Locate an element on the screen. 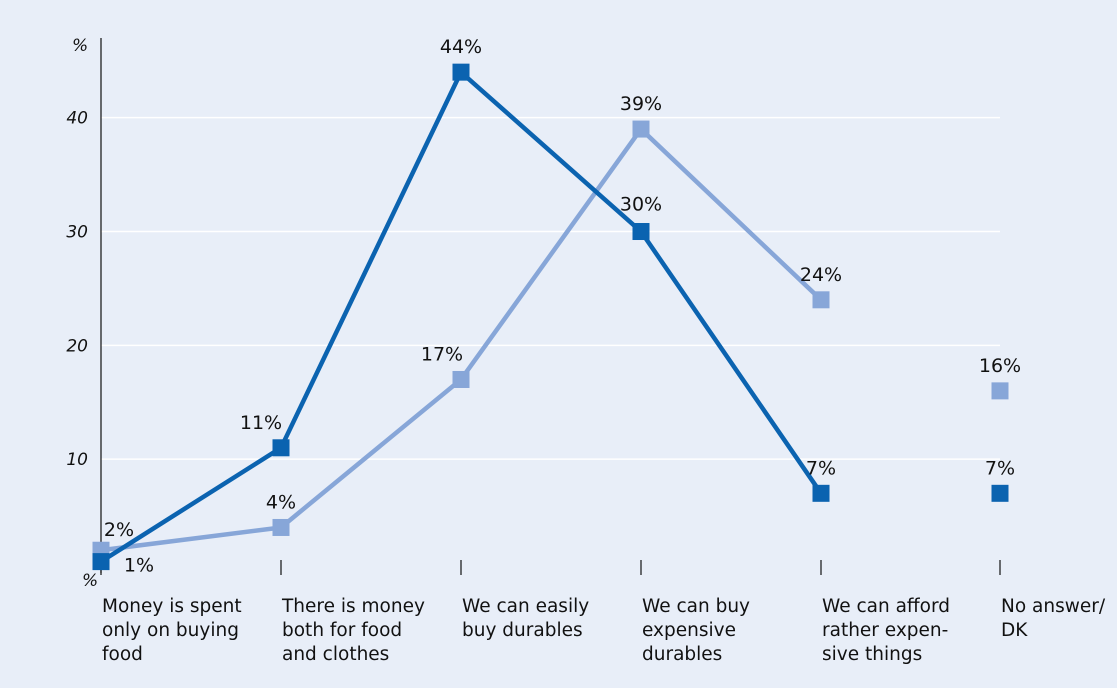 The width and height of the screenshot is (1117, 688). y-axis-unit-label: % is located at coordinates (80, 46).